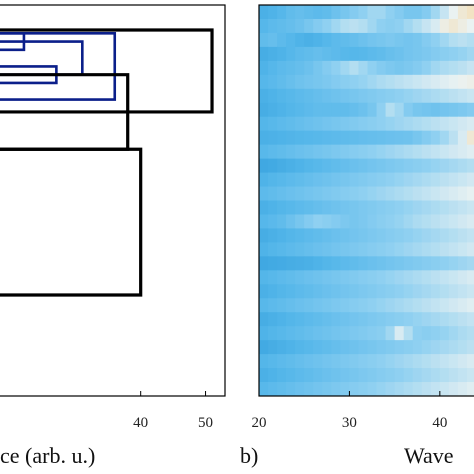  What do you see at coordinates (205, 423) in the screenshot?
I see `dendrogram-x-tick-label-1: 50` at bounding box center [205, 423].